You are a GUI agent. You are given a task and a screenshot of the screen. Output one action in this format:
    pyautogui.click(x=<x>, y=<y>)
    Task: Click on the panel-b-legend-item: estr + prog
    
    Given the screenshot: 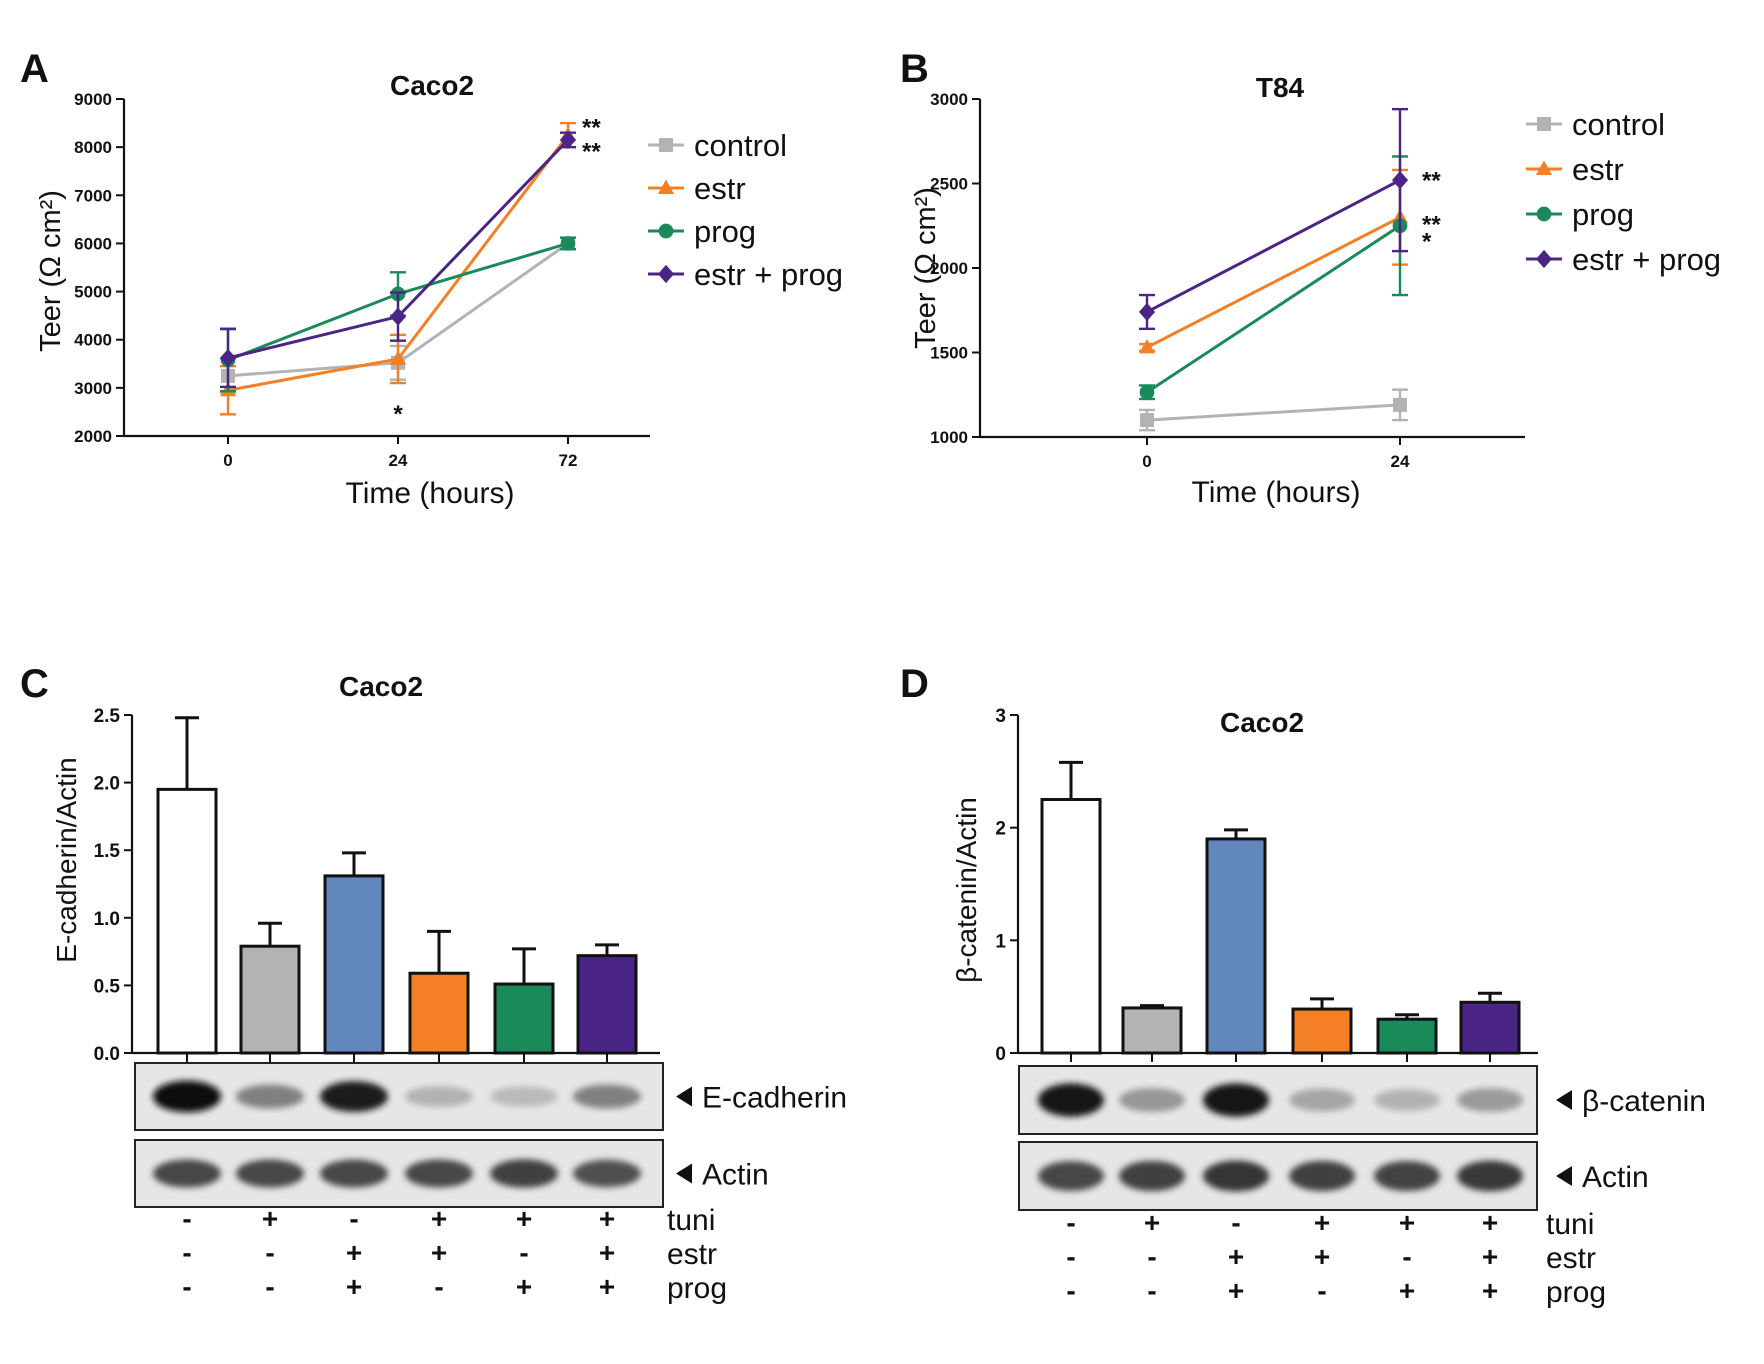 What is the action you would take?
    pyautogui.click(x=1623, y=259)
    